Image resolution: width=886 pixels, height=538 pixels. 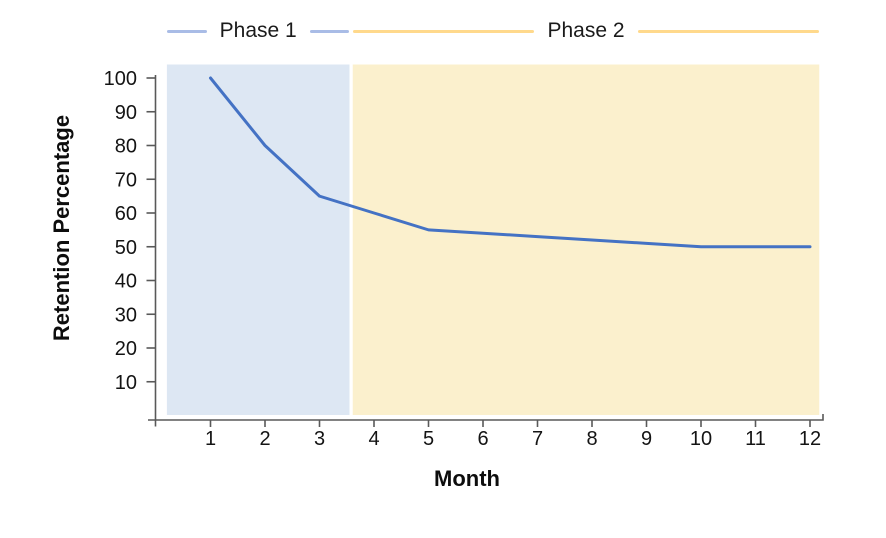 I want to click on x-axis-title: Month, so click(x=467, y=478).